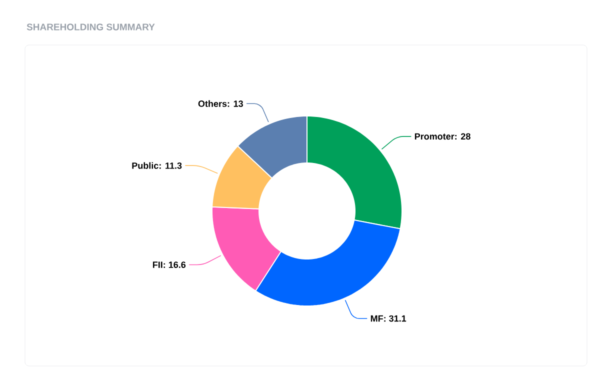  Describe the element at coordinates (145, 165) in the screenshot. I see `slice-label: Public` at that location.